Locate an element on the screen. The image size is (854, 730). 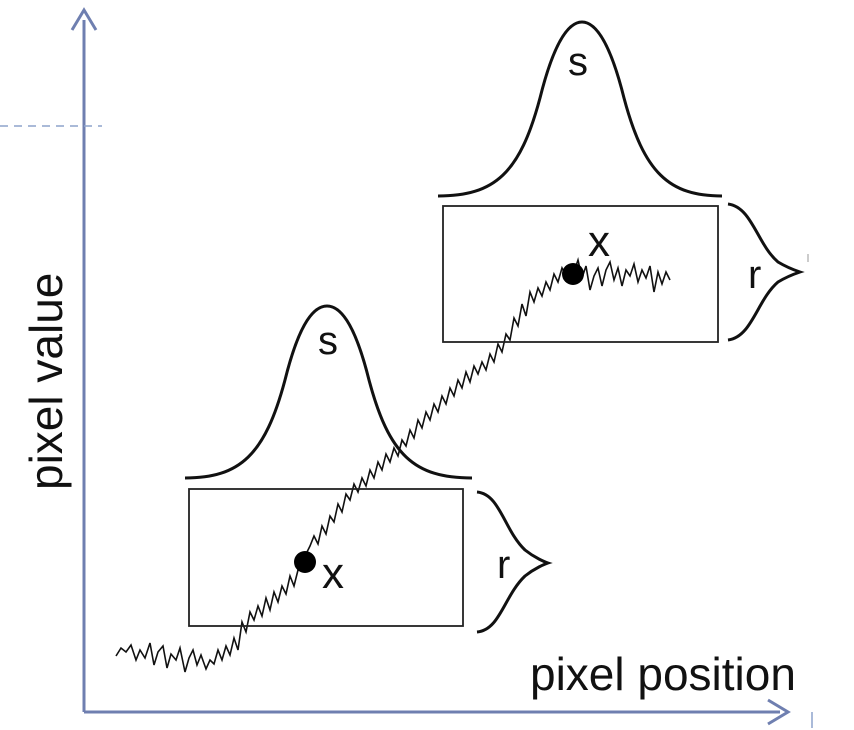
lower-range-gaussian is located at coordinates (512, 562).